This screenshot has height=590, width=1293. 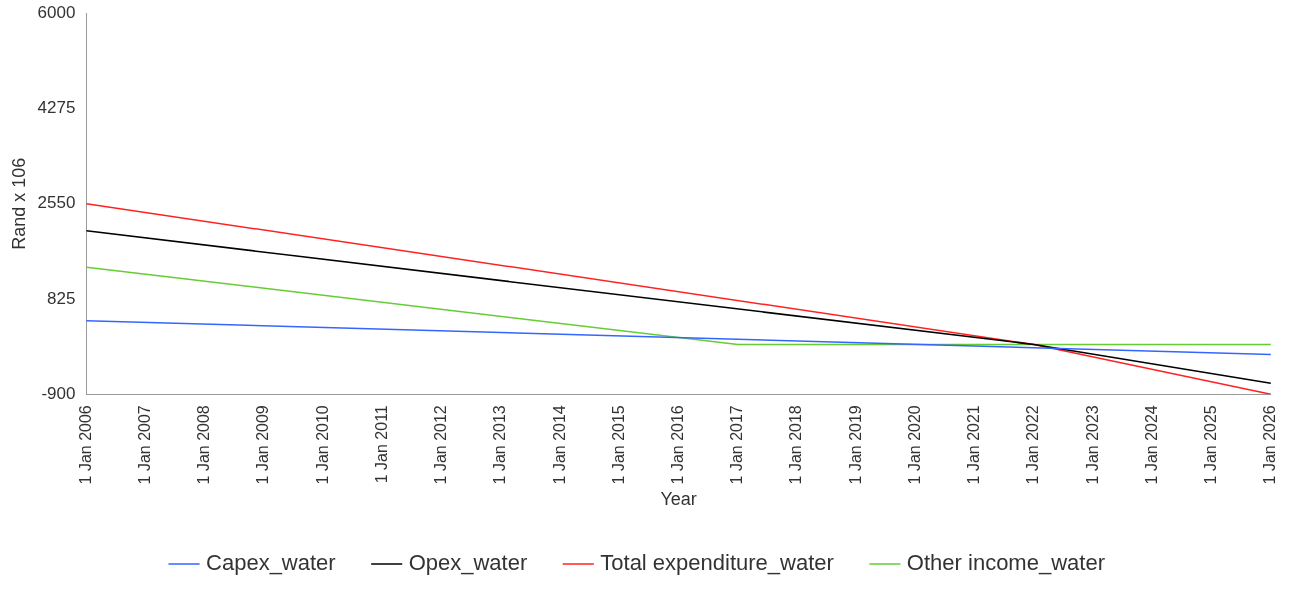 What do you see at coordinates (796, 445) in the screenshot?
I see `x-tick-label: 1 Jan 2018` at bounding box center [796, 445].